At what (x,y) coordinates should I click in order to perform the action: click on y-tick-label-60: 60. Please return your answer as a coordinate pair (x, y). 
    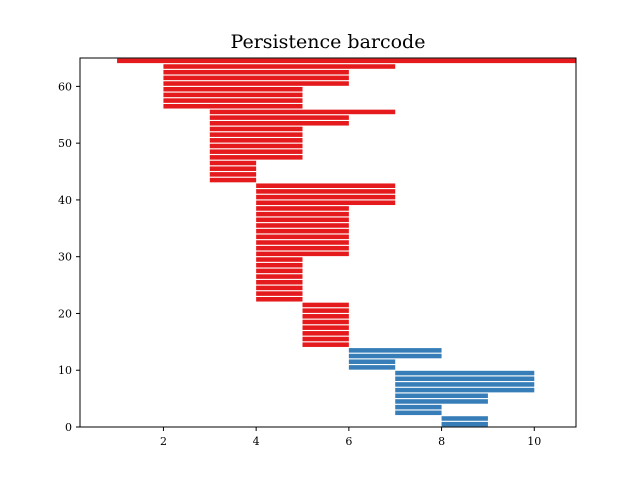
    Looking at the image, I should click on (65, 86).